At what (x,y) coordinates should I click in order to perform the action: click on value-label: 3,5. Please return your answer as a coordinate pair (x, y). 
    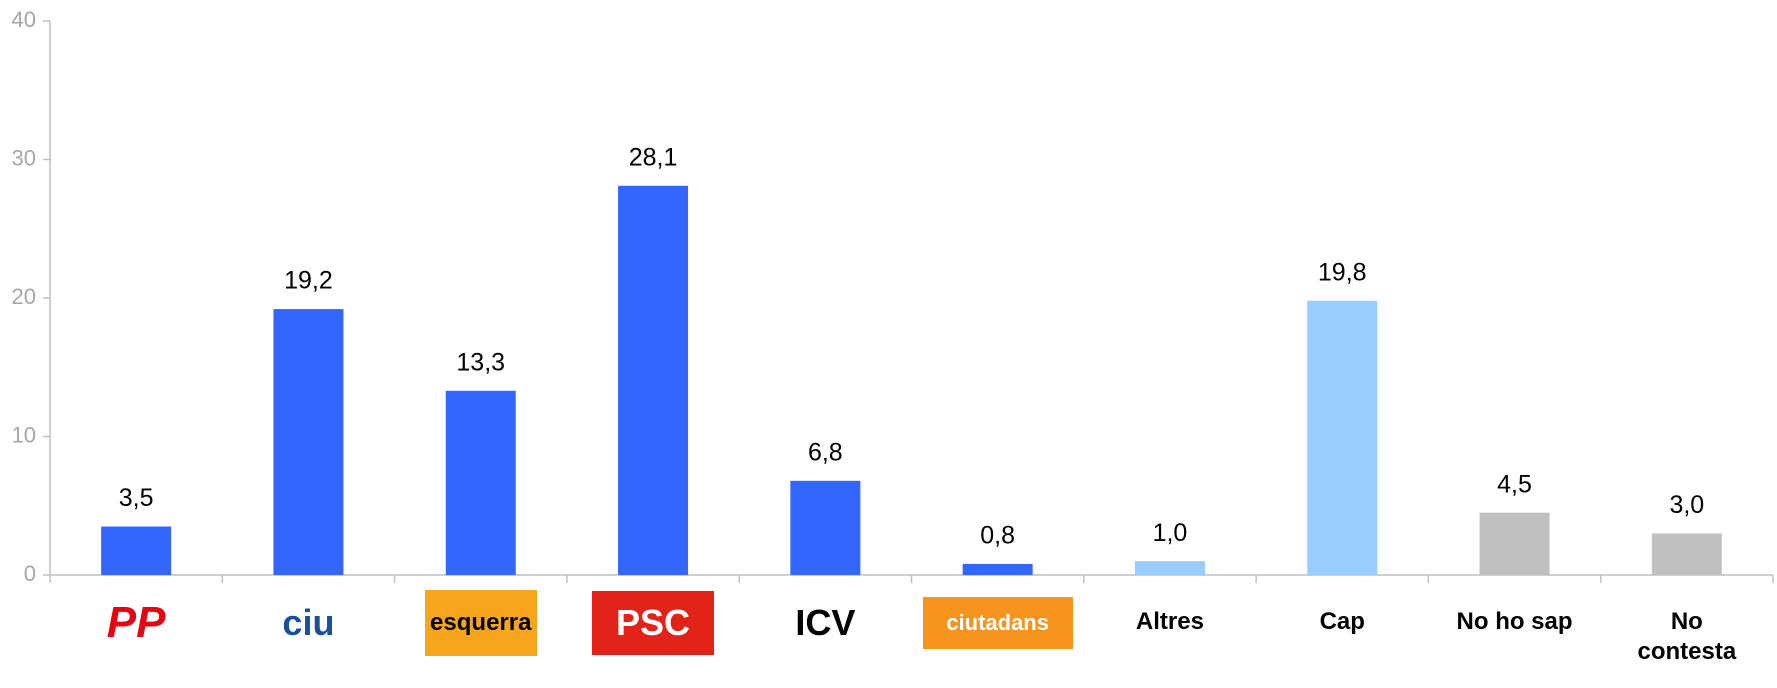
    Looking at the image, I should click on (136, 498).